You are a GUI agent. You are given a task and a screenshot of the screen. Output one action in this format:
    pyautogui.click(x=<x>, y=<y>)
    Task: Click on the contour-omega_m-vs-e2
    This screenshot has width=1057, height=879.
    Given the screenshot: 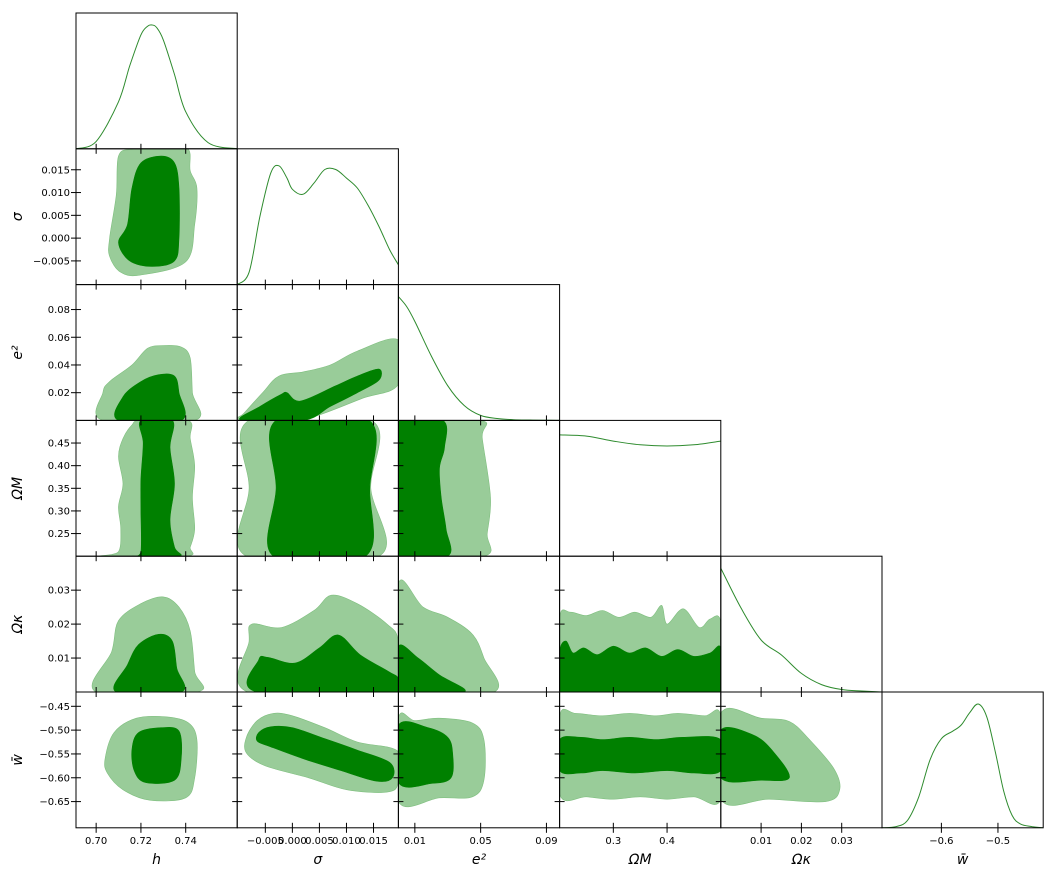 What is the action you would take?
    pyautogui.click(x=445, y=488)
    